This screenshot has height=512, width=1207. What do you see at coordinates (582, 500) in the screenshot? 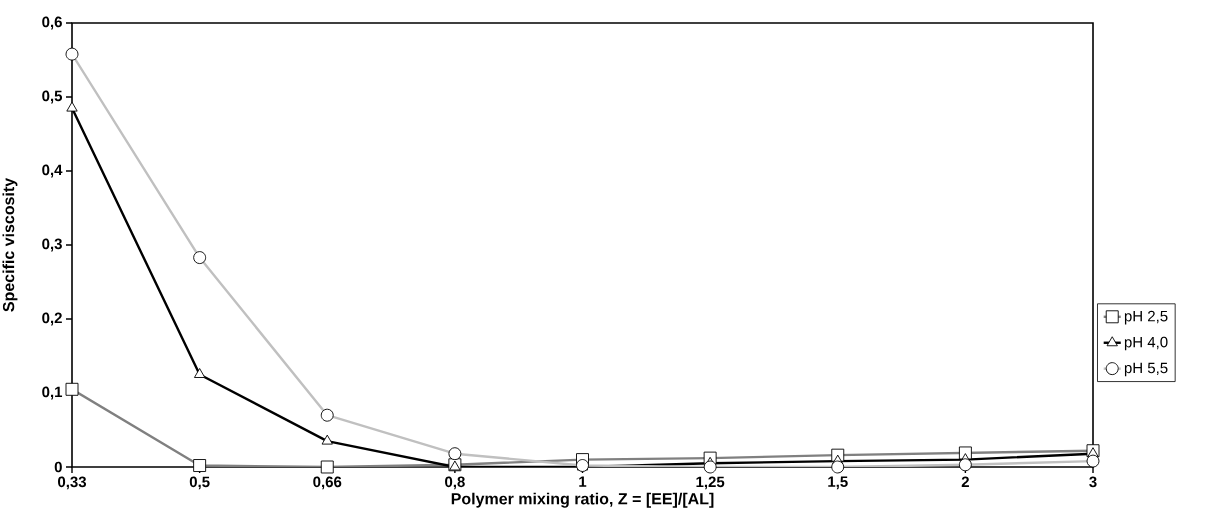
I see `x-axis-title: Polymer mixing ratio, Z = [EE]/[AL]` at bounding box center [582, 500].